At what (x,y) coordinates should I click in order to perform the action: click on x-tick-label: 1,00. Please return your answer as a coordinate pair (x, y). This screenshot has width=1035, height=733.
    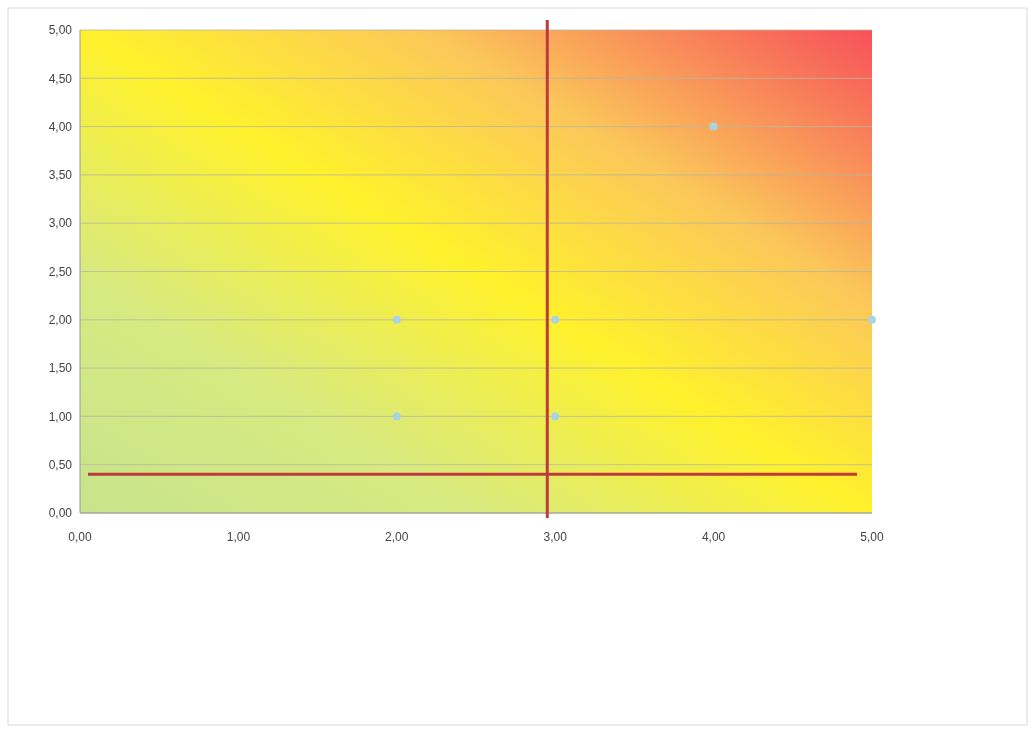
    Looking at the image, I should click on (238, 537).